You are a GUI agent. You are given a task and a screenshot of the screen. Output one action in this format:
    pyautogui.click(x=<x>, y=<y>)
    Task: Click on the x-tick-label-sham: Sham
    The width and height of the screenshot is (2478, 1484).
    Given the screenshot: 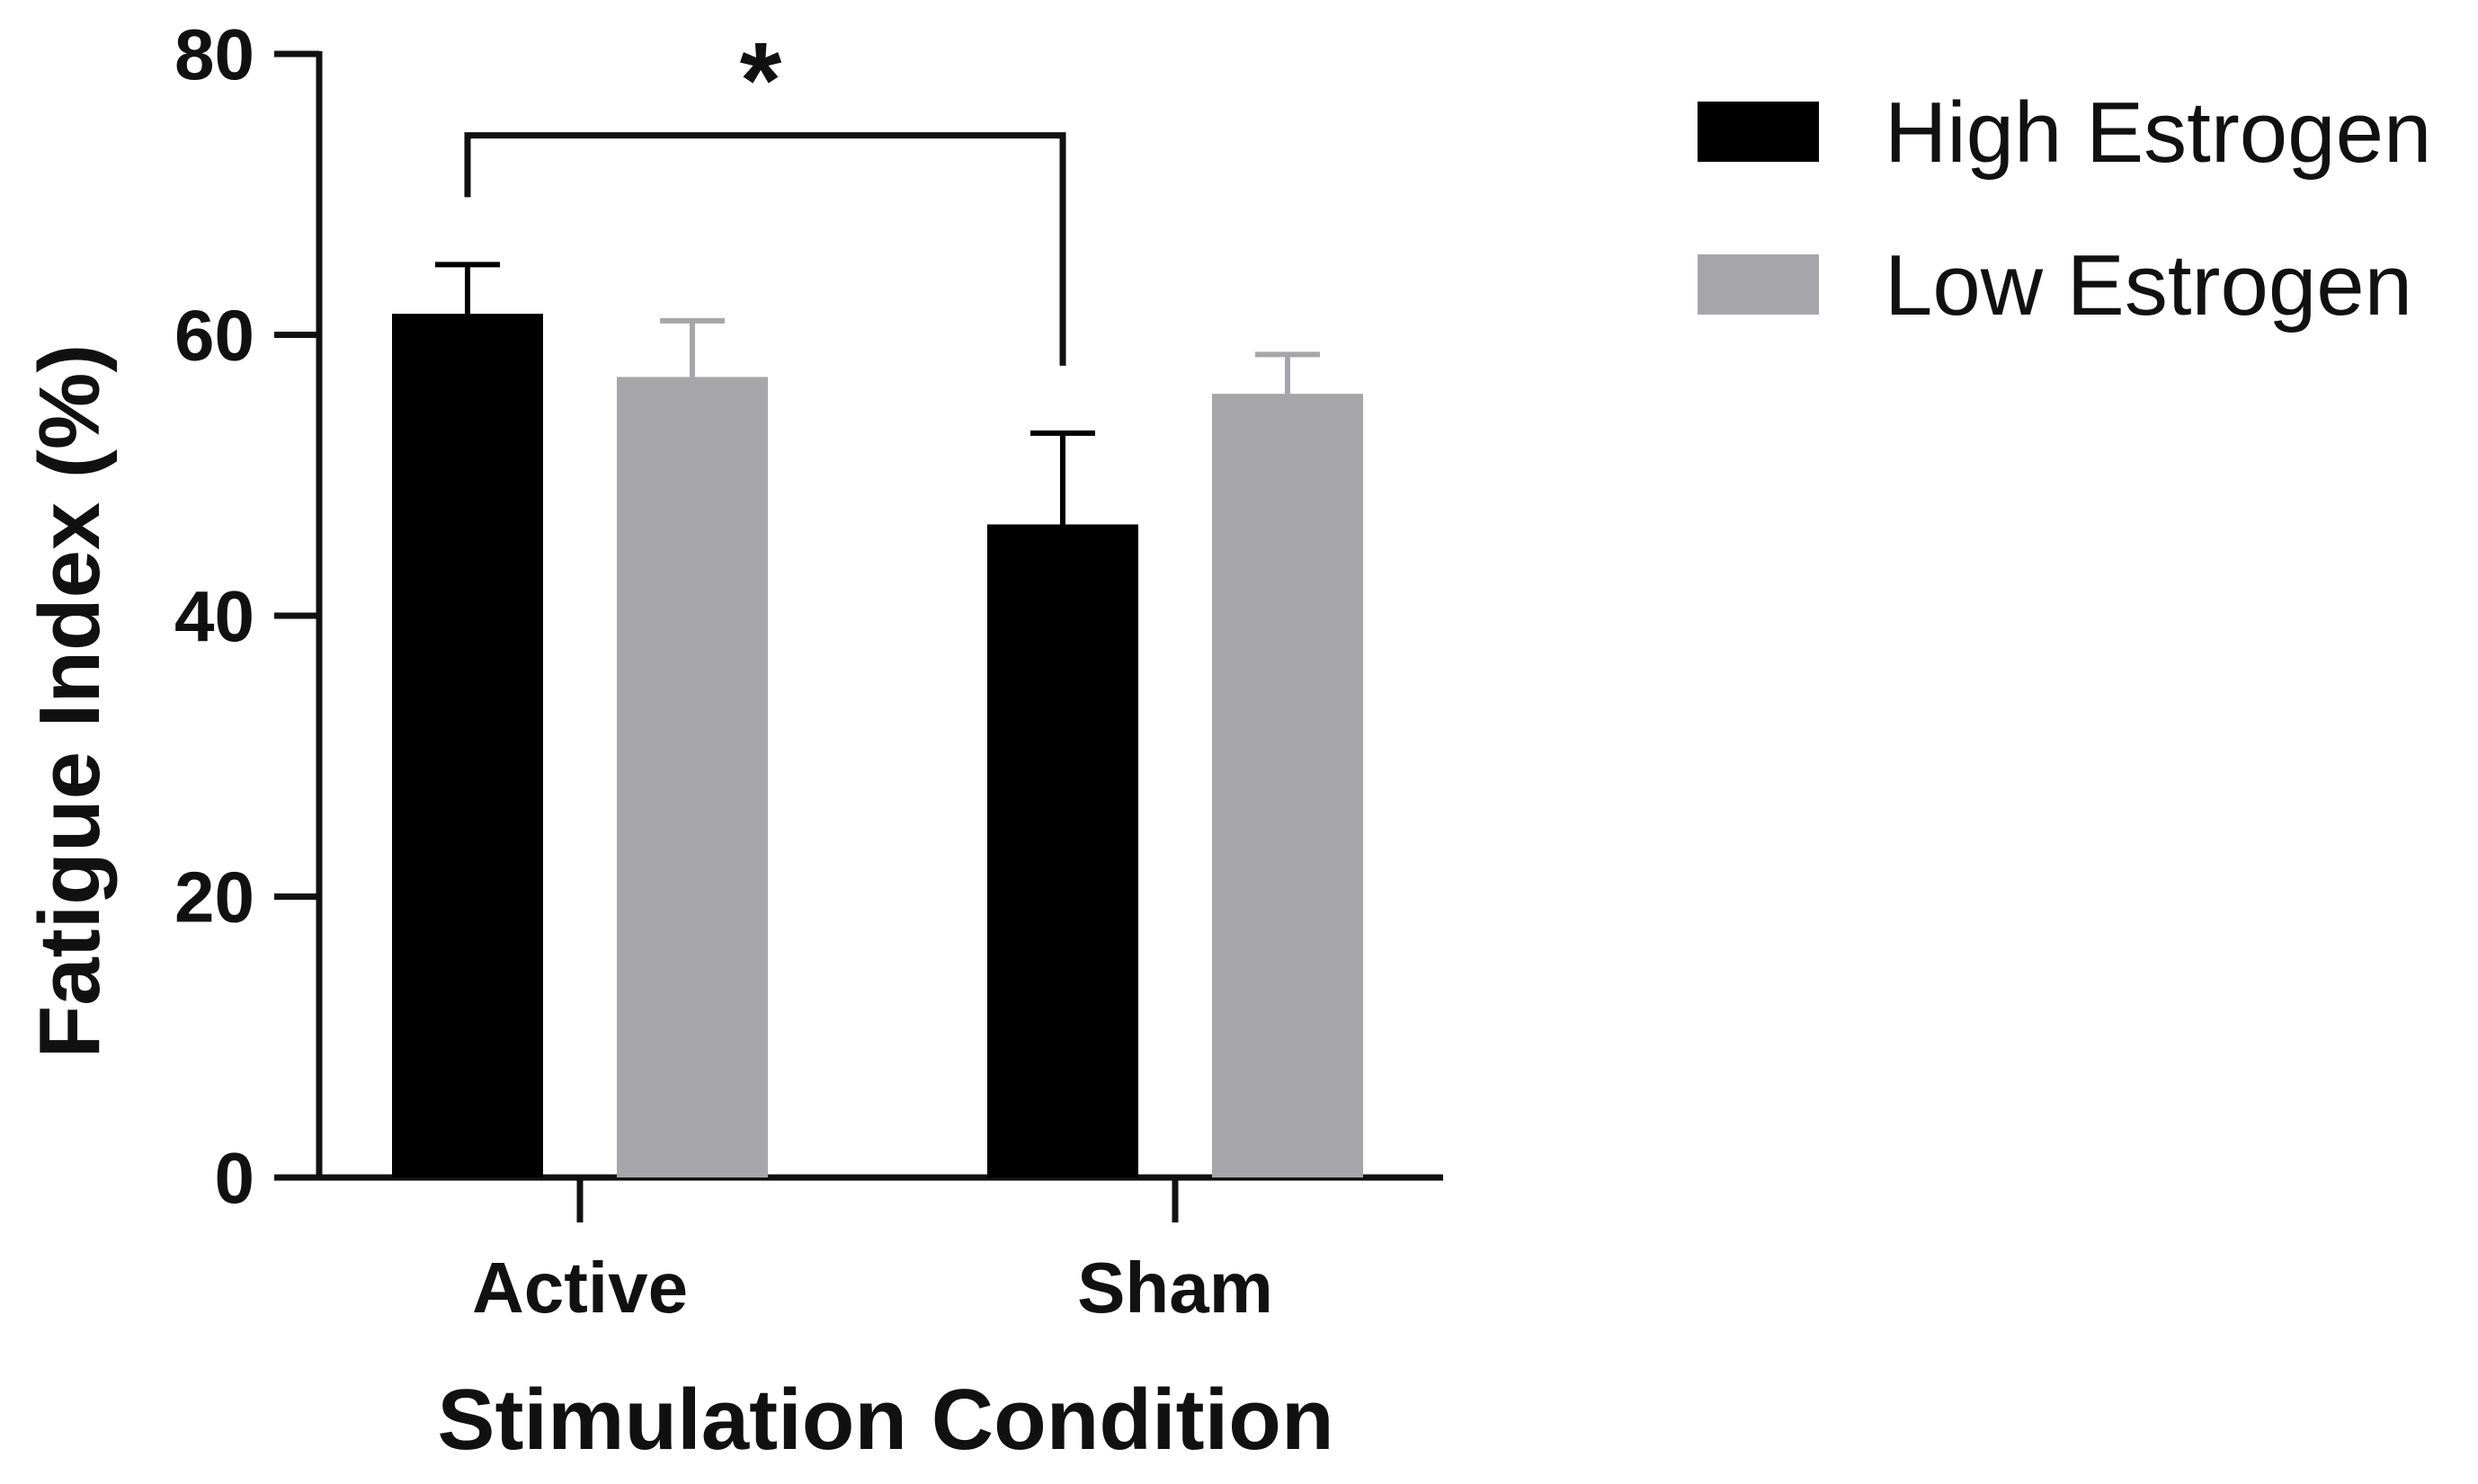 What is the action you would take?
    pyautogui.click(x=1175, y=1288)
    